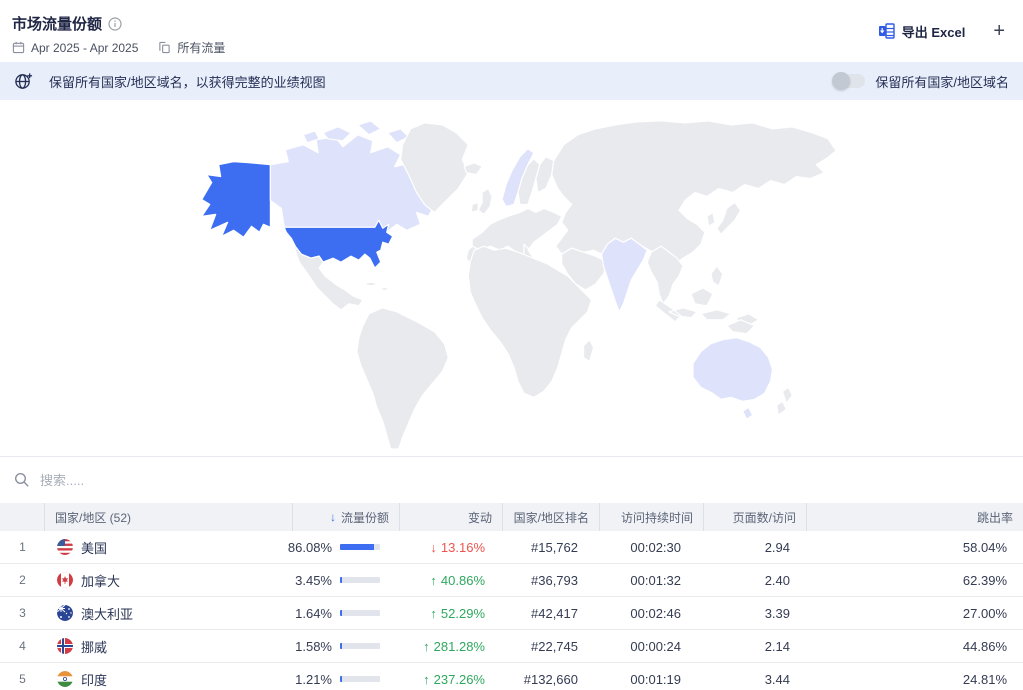 The image size is (1023, 690). I want to click on pages-cell: 3.39, so click(777, 613).